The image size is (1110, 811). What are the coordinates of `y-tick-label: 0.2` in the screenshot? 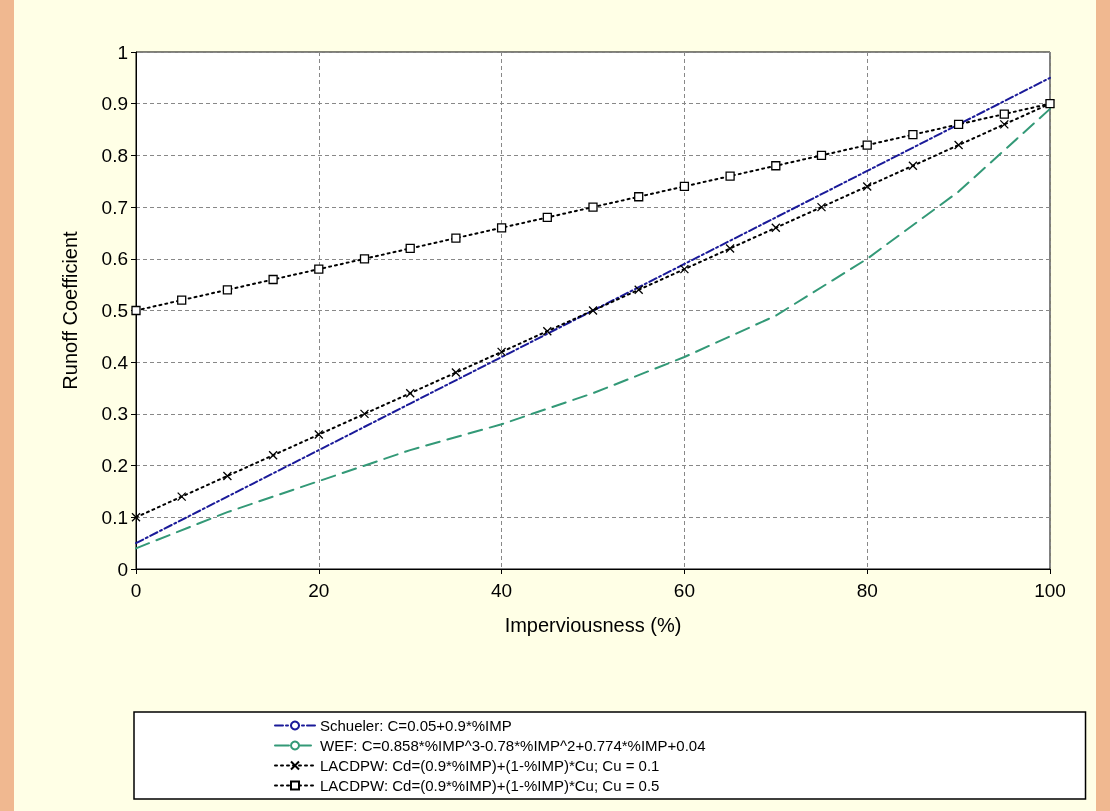 It's located at (114, 466).